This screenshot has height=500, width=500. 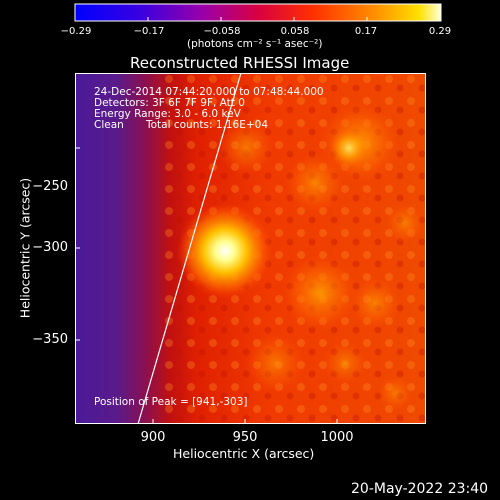 What do you see at coordinates (50, 186) in the screenshot?
I see `y-tick-label: −250` at bounding box center [50, 186].